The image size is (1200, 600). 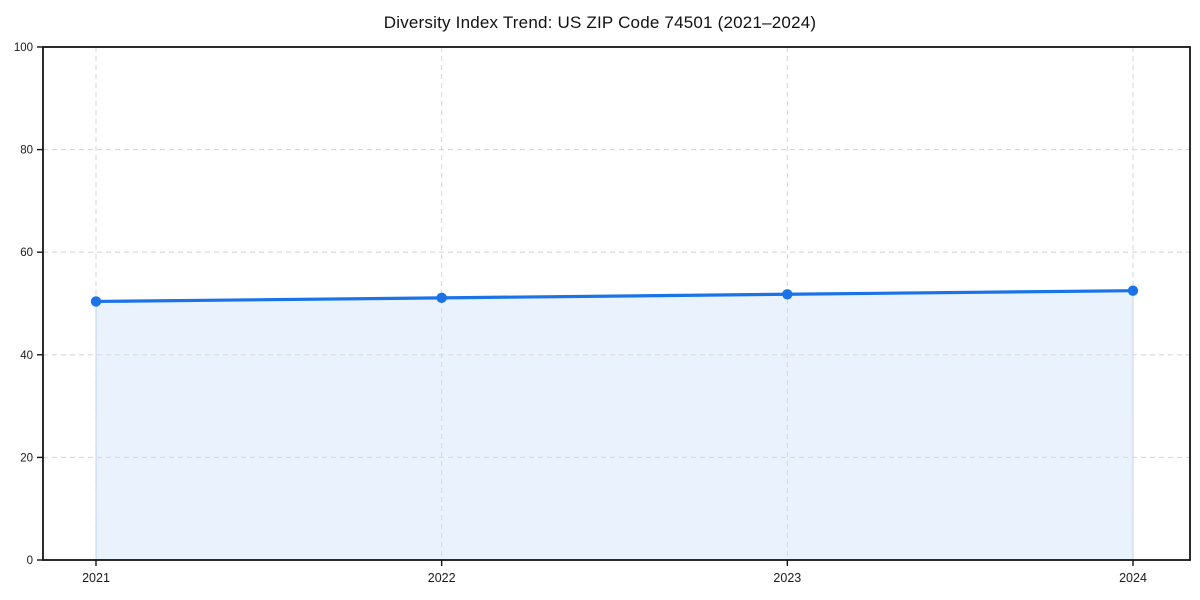 What do you see at coordinates (23, 48) in the screenshot?
I see `y-tick-label-100: 100` at bounding box center [23, 48].